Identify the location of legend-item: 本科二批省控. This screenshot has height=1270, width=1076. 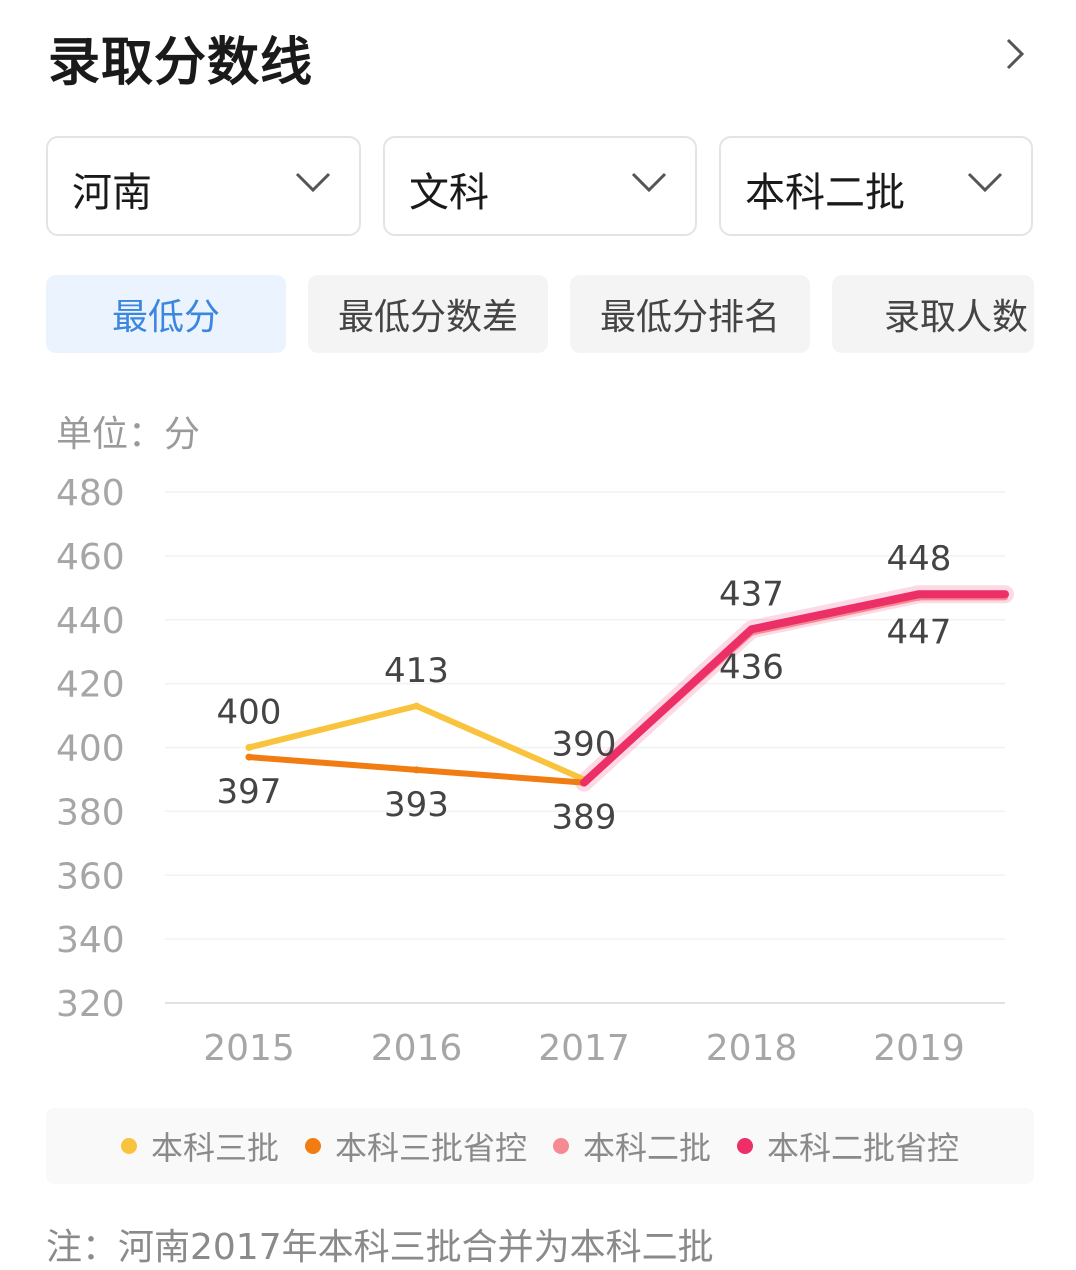
(848, 1146).